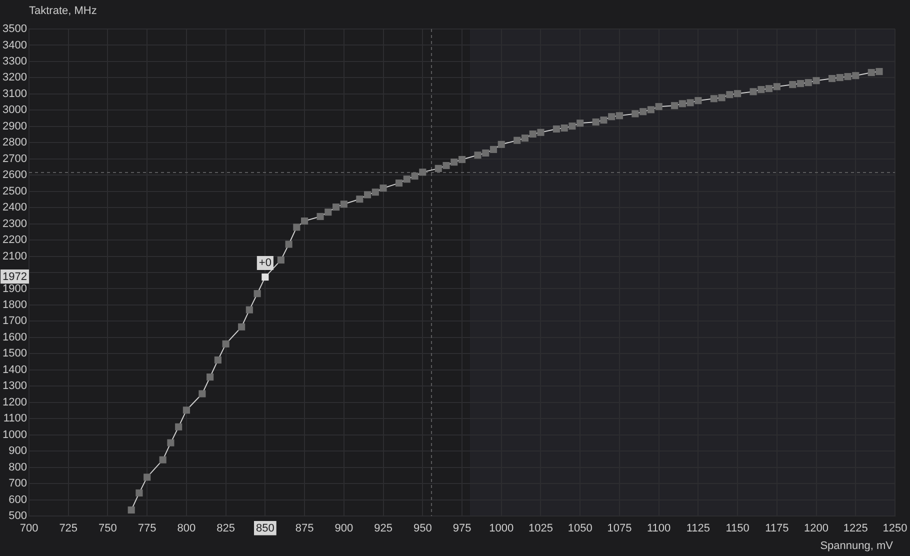 This screenshot has width=910, height=556. I want to click on y-tick-label: 3300, so click(14, 62).